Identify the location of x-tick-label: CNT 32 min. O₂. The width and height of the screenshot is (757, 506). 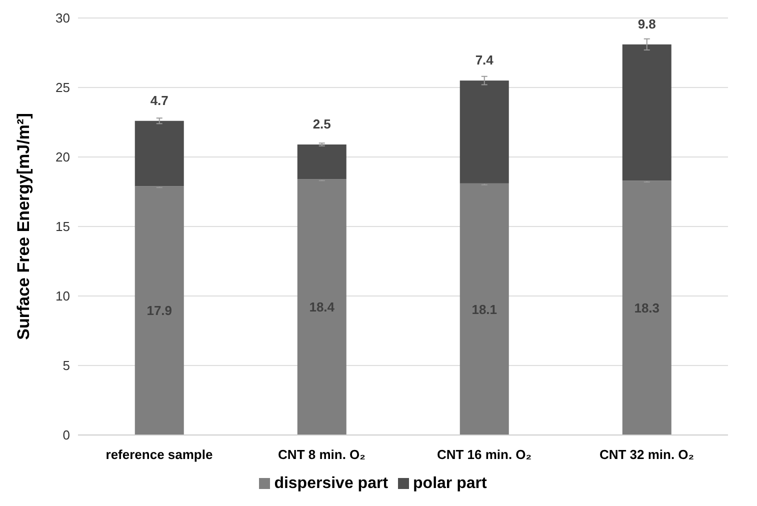
(646, 454).